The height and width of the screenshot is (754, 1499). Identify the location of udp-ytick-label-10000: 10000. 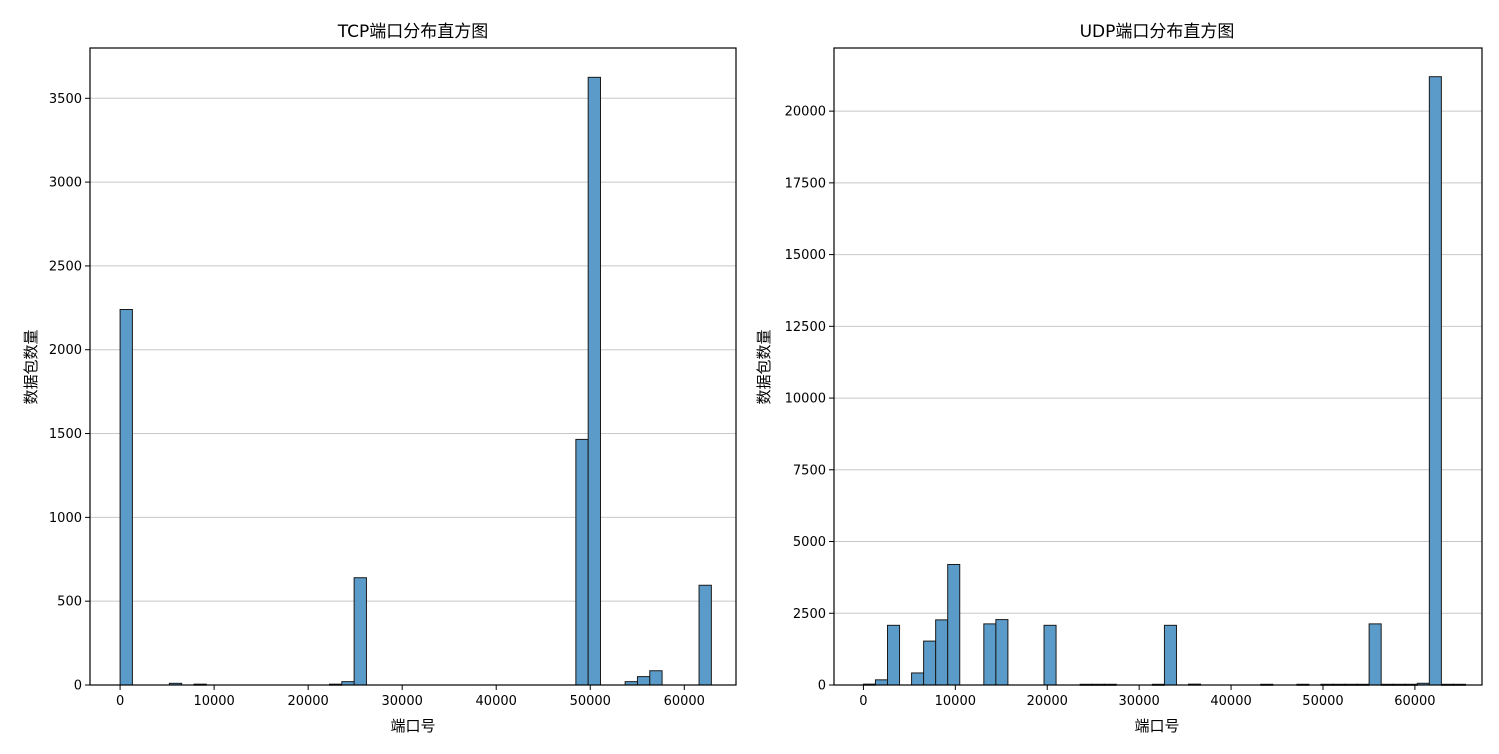
(805, 399).